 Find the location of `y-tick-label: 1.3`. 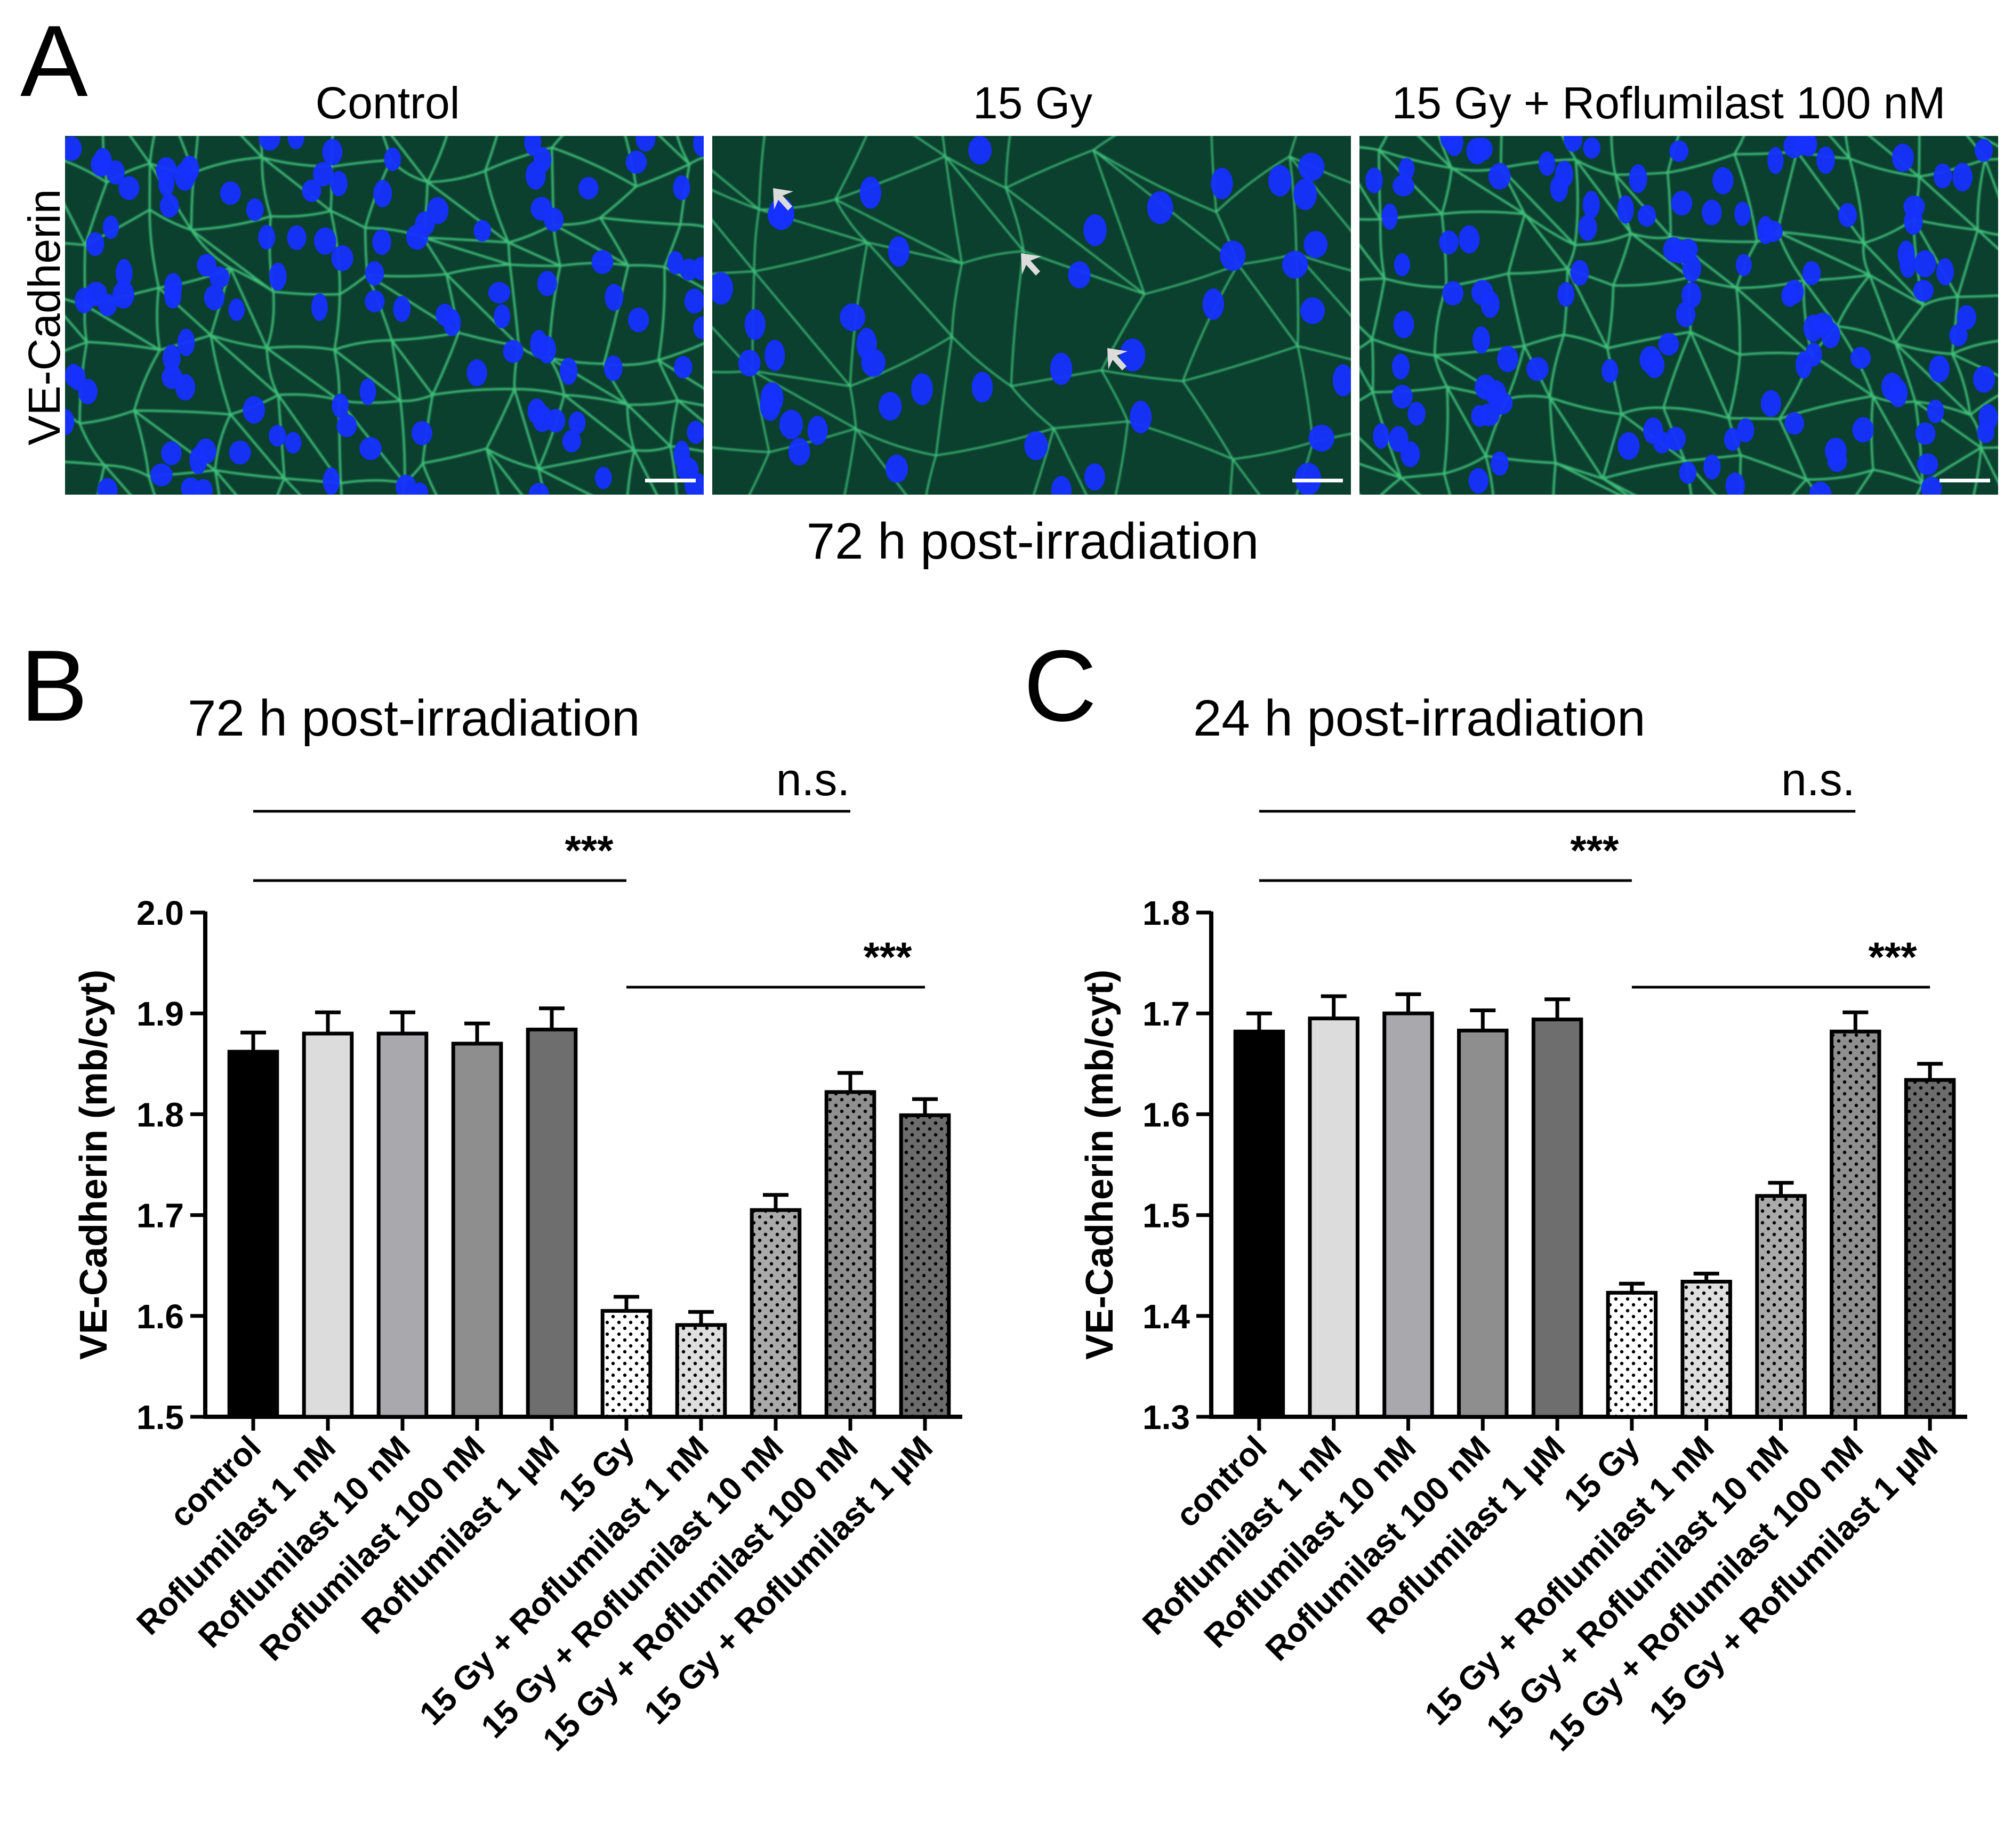

y-tick-label: 1.3 is located at coordinates (1166, 1417).